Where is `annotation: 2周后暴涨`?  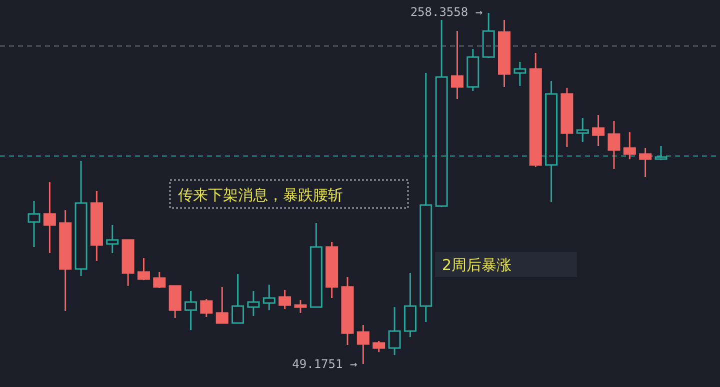 annotation: 2周后暴涨 is located at coordinates (477, 265).